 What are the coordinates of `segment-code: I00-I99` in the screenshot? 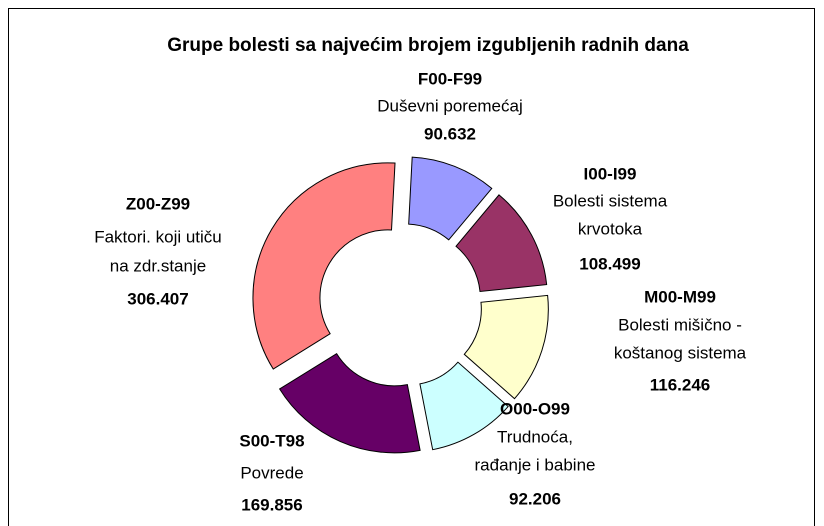 It's located at (610, 173).